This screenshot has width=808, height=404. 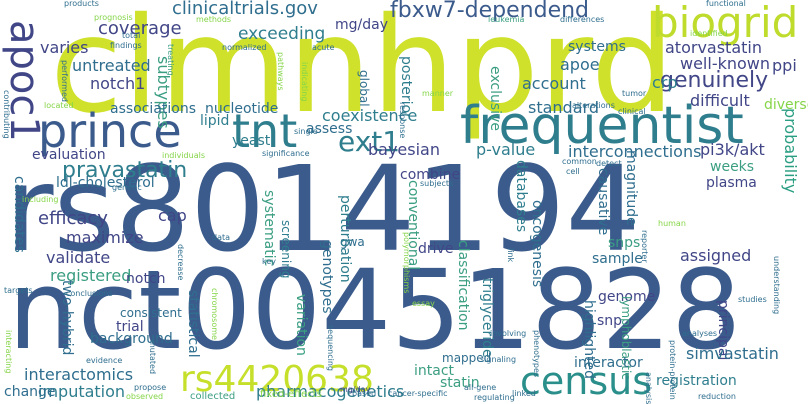 What do you see at coordinates (170, 60) in the screenshot?
I see `cloud-word: treating` at bounding box center [170, 60].